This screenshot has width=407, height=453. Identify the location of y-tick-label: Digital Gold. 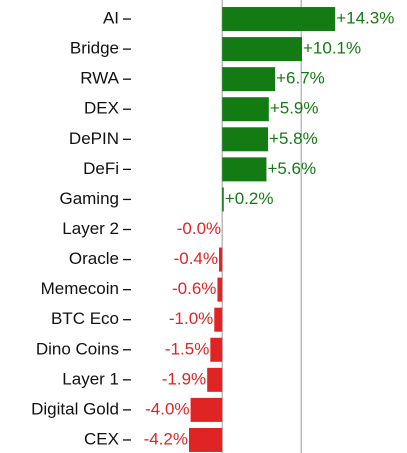
(75, 408).